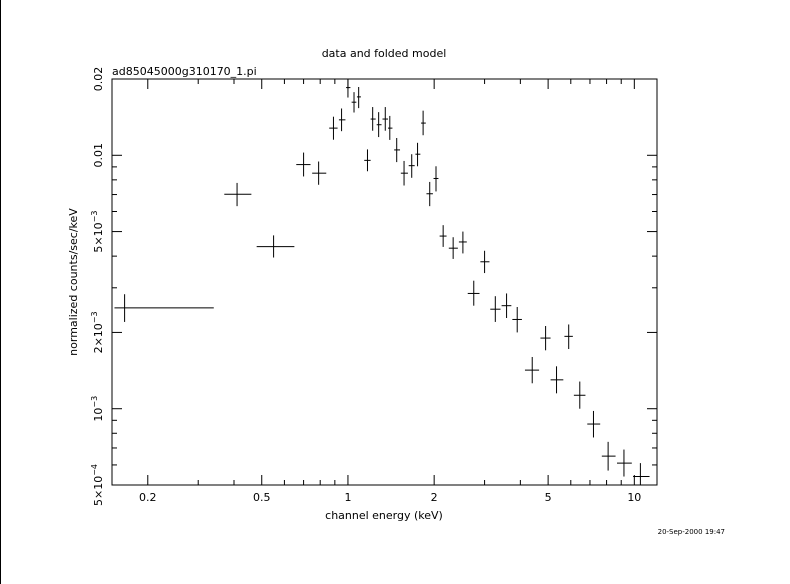 This screenshot has width=790, height=584. Describe the element at coordinates (98, 155) in the screenshot. I see `y-tick-label: 0.01` at that location.